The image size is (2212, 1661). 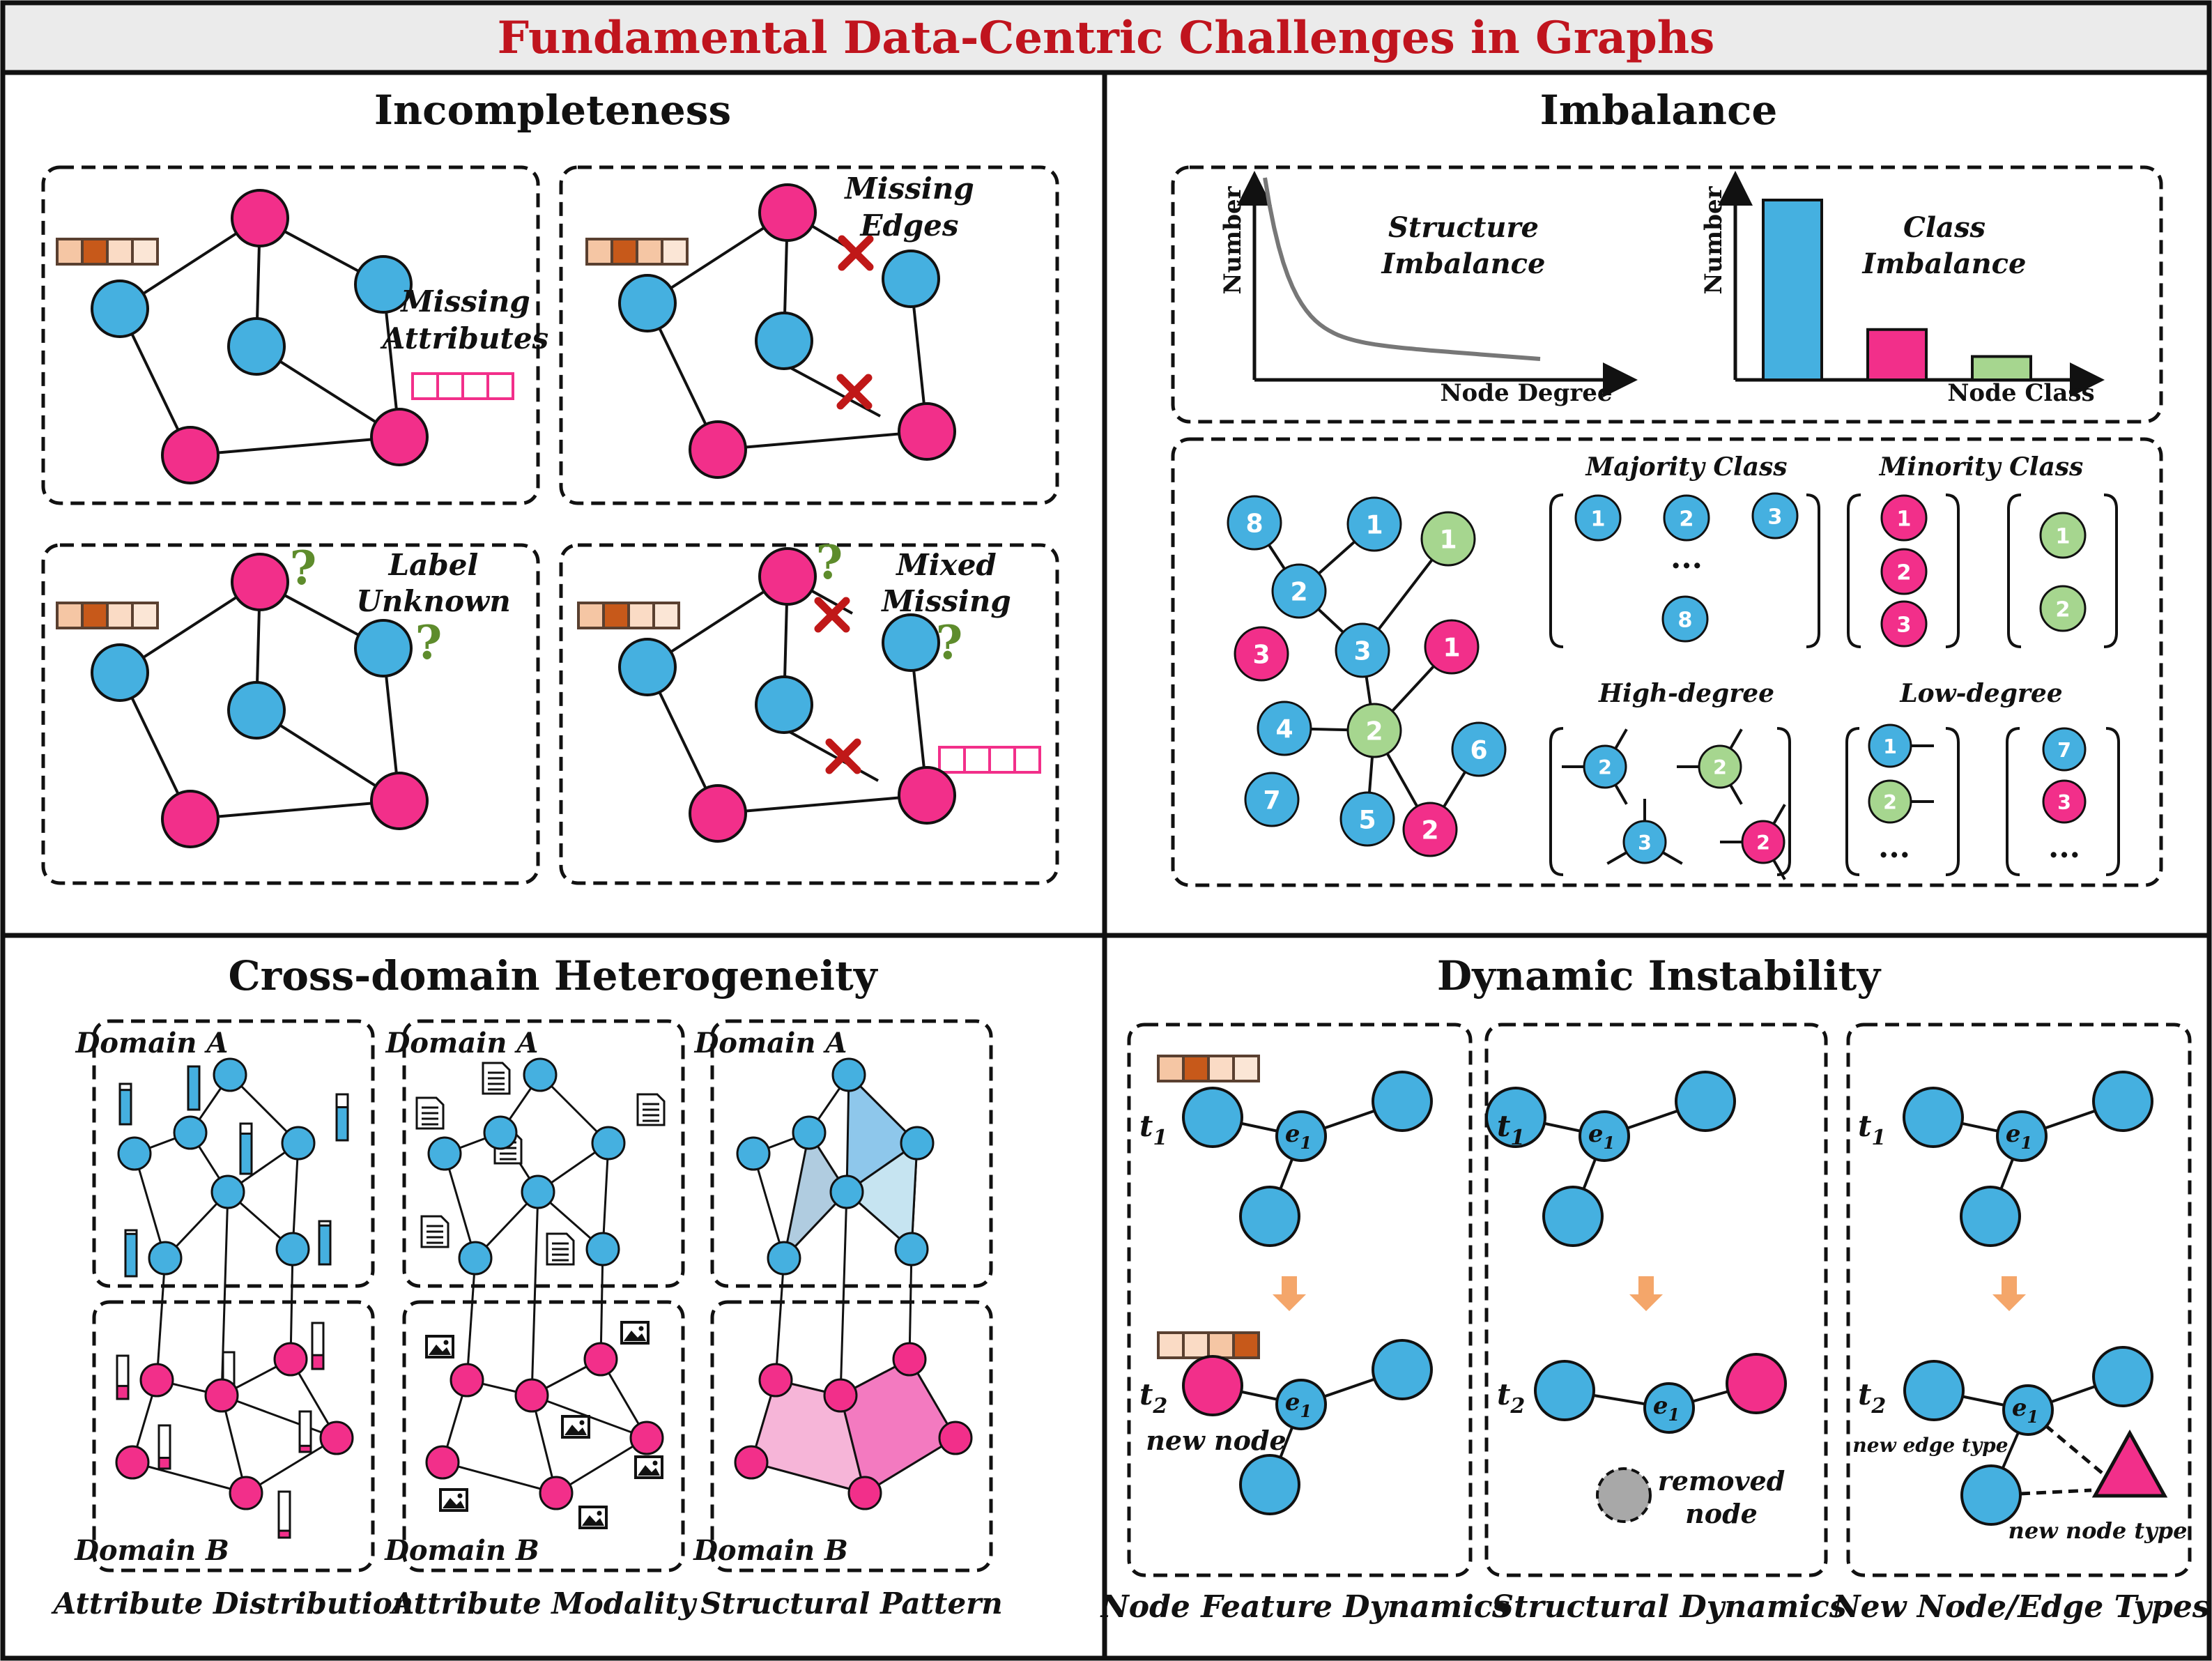 I want to click on node-number: 1, so click(x=1890, y=746).